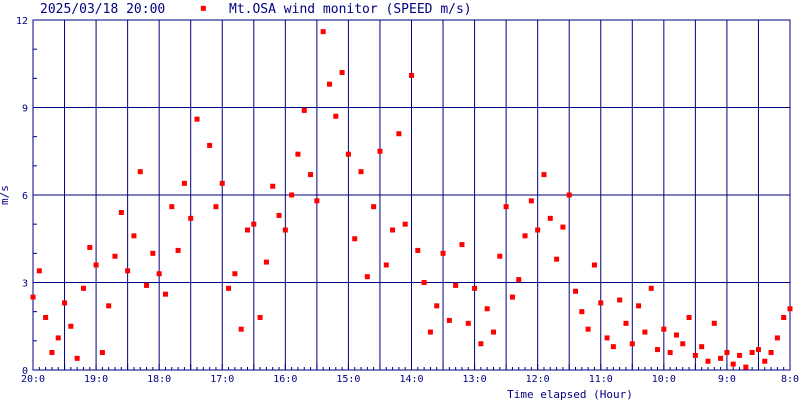 Image resolution: width=800 pixels, height=400 pixels. I want to click on x-tick-label: 14:0, so click(411, 379).